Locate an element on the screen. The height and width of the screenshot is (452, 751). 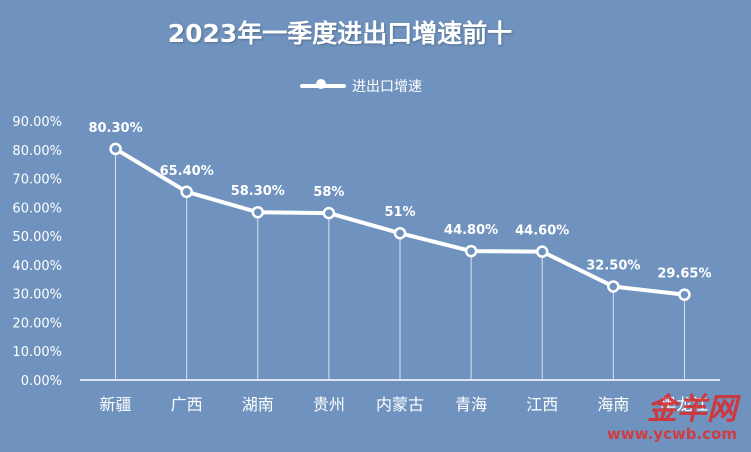
y-tick-label: 0.00% is located at coordinates (41, 381).